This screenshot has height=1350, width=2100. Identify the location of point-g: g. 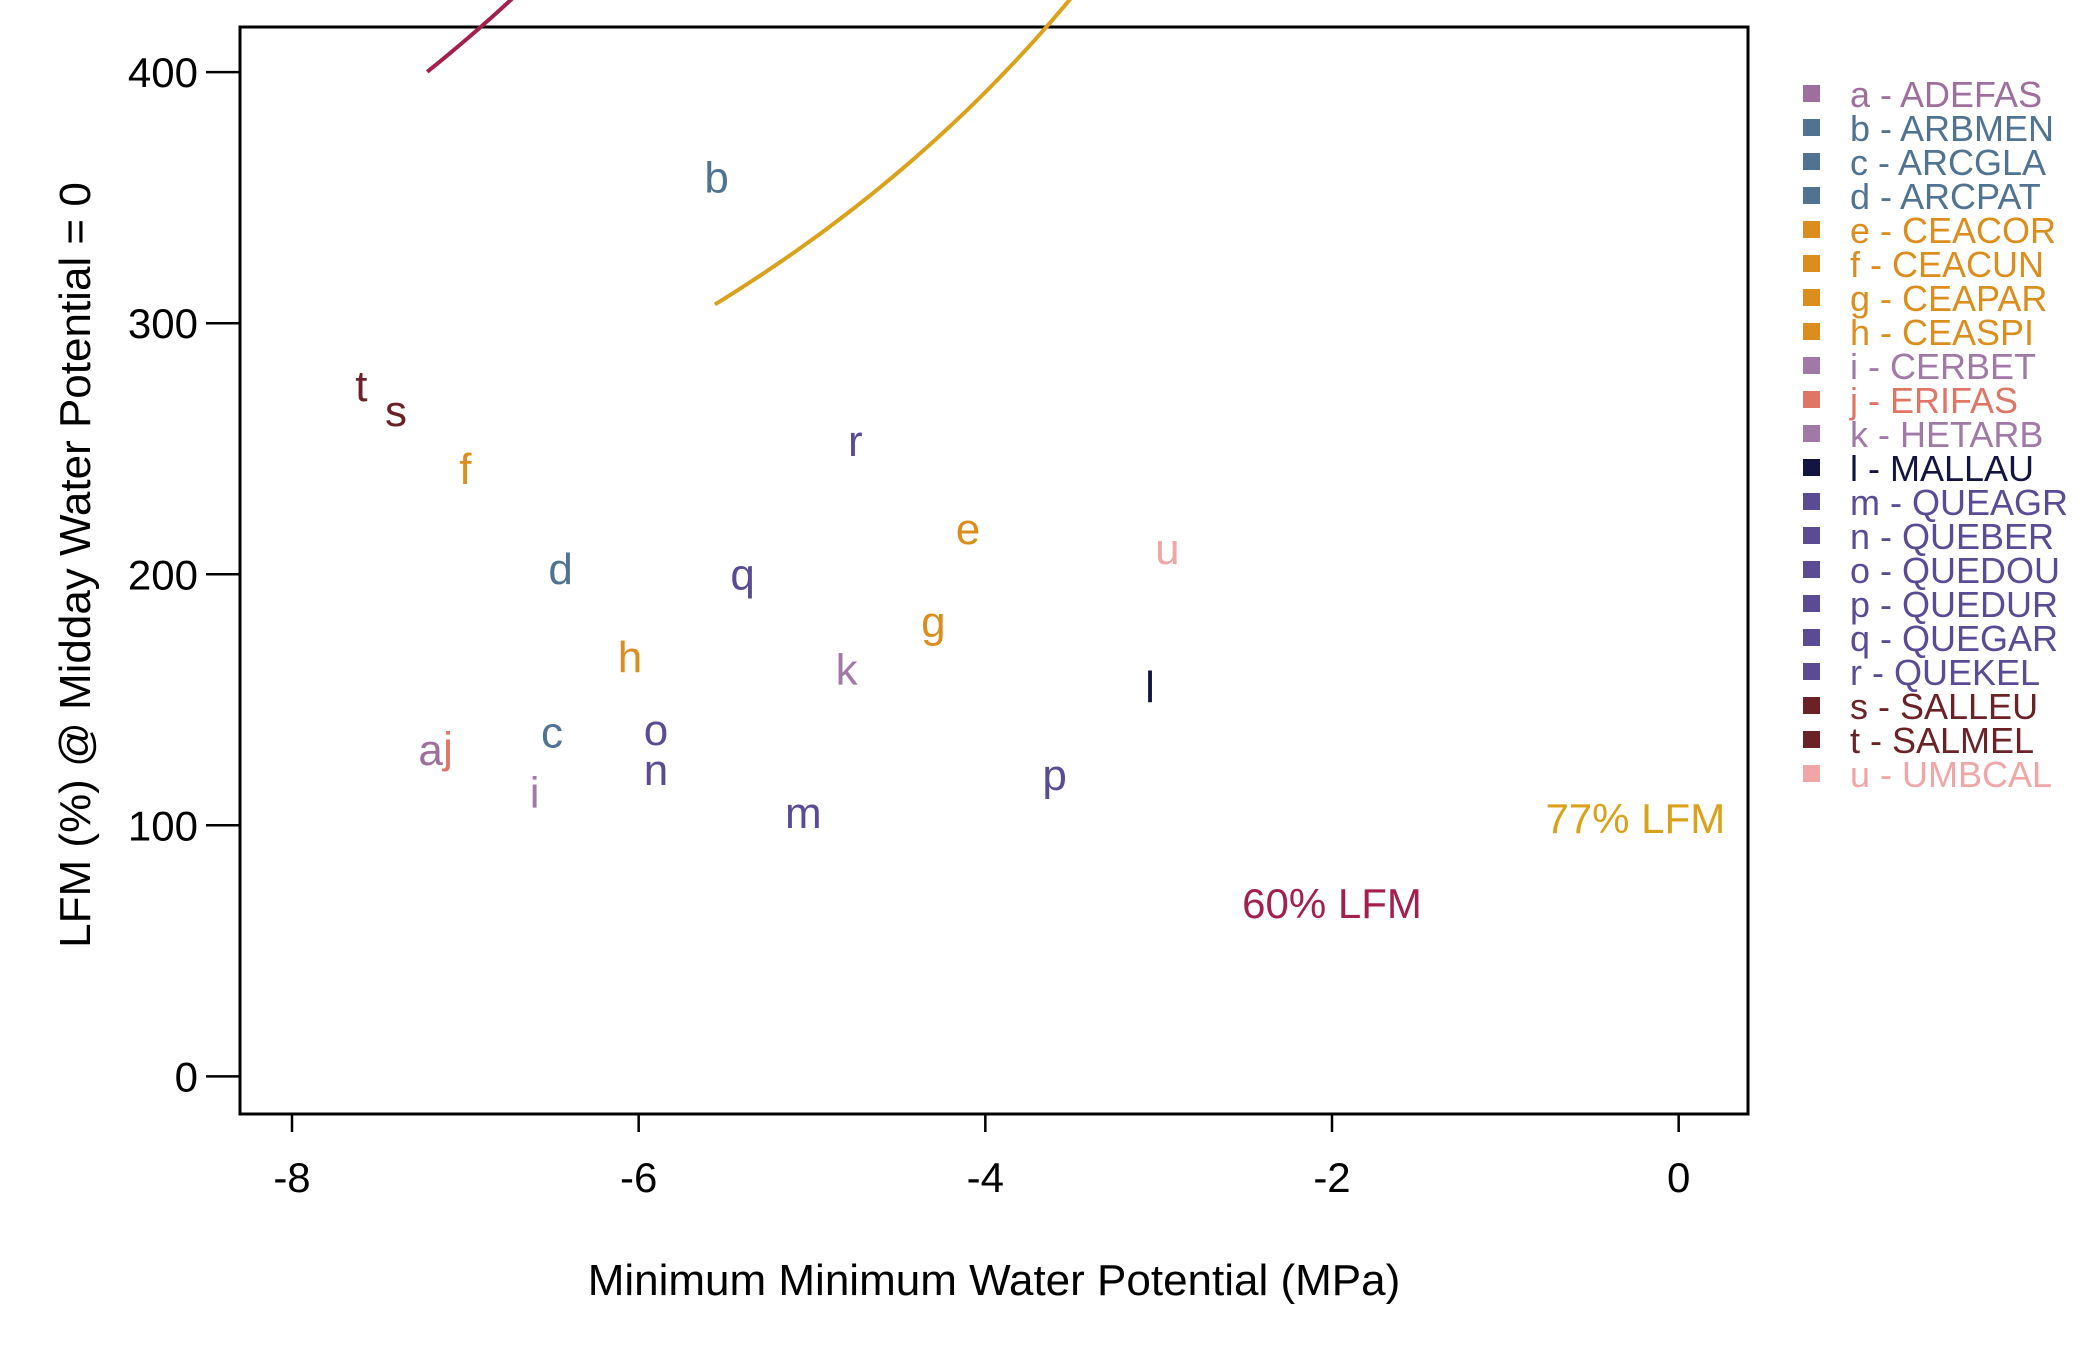
(933, 622).